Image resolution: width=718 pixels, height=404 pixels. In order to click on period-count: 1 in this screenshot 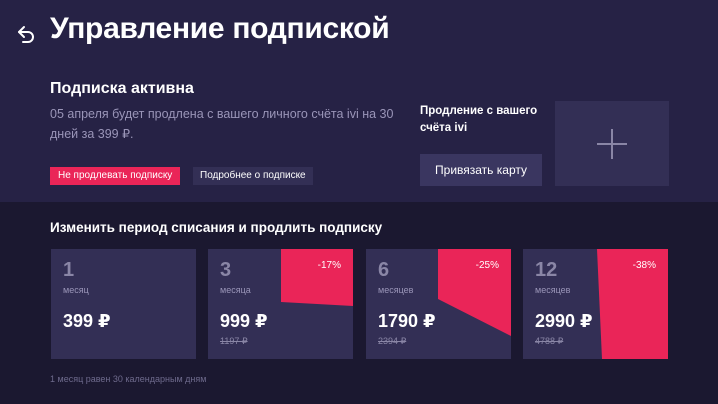, I will do `click(69, 270)`.